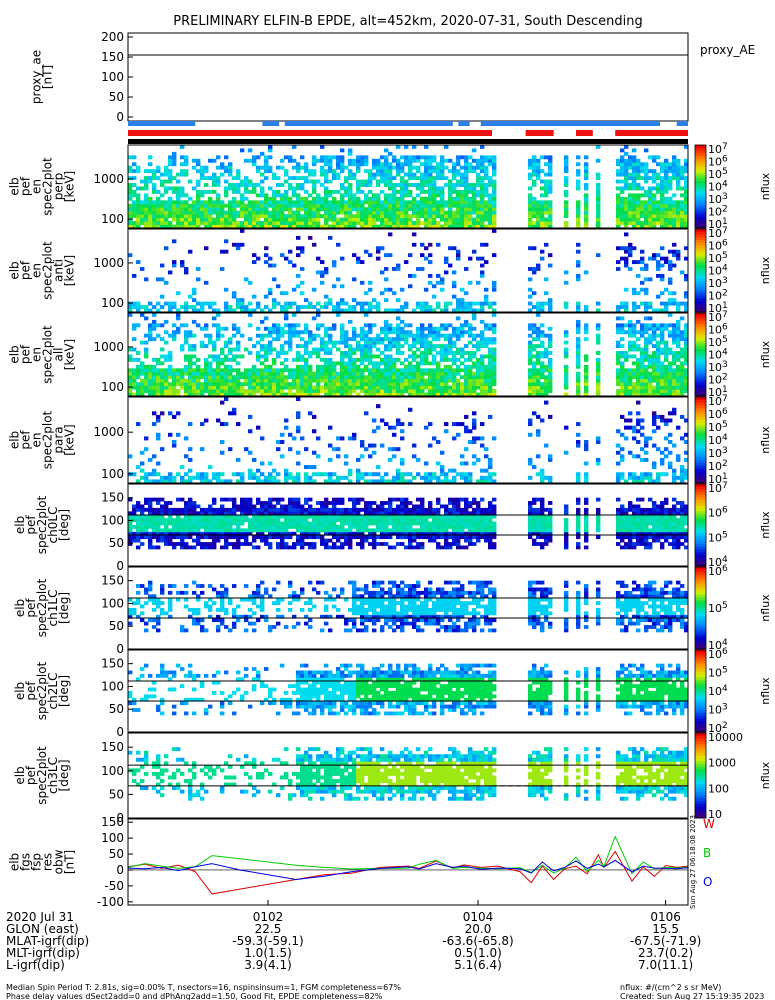 The image size is (775, 1000). What do you see at coordinates (108, 263) in the screenshot?
I see `y-tick-label: 1000` at bounding box center [108, 263].